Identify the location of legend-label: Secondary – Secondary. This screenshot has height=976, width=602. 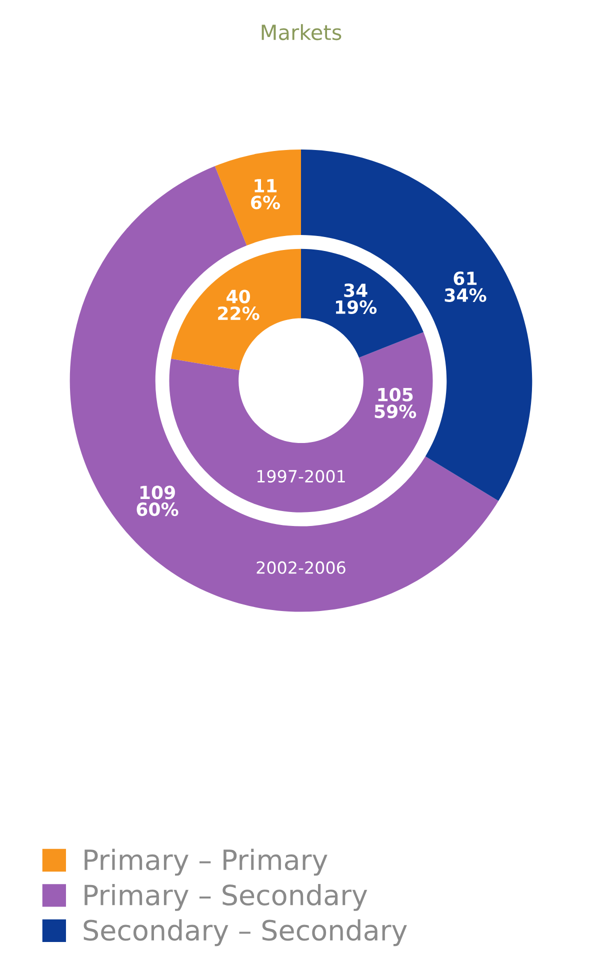
(245, 932).